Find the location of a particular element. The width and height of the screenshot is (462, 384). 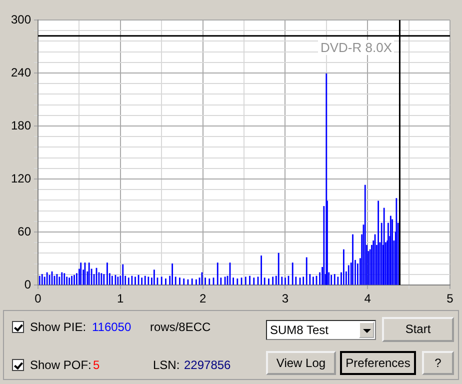

x-tick-label: 2 is located at coordinates (202, 299).